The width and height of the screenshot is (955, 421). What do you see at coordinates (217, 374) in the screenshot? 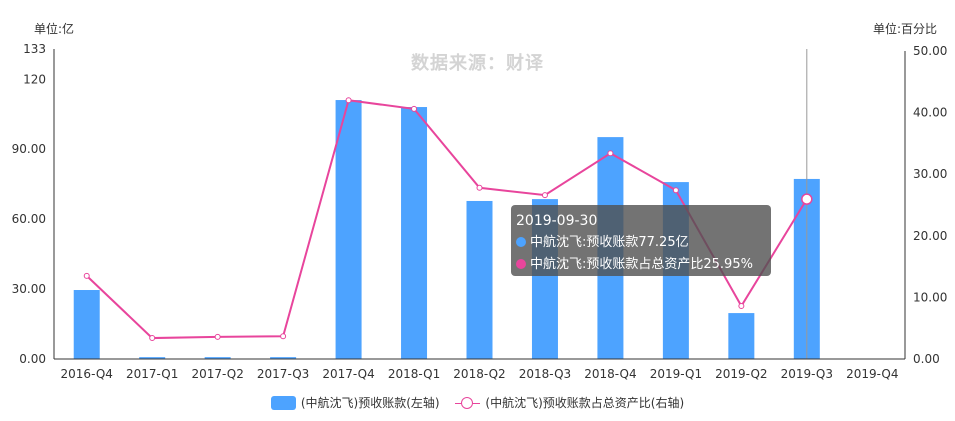
I see `x-axis-tick: 2017-Q2` at bounding box center [217, 374].